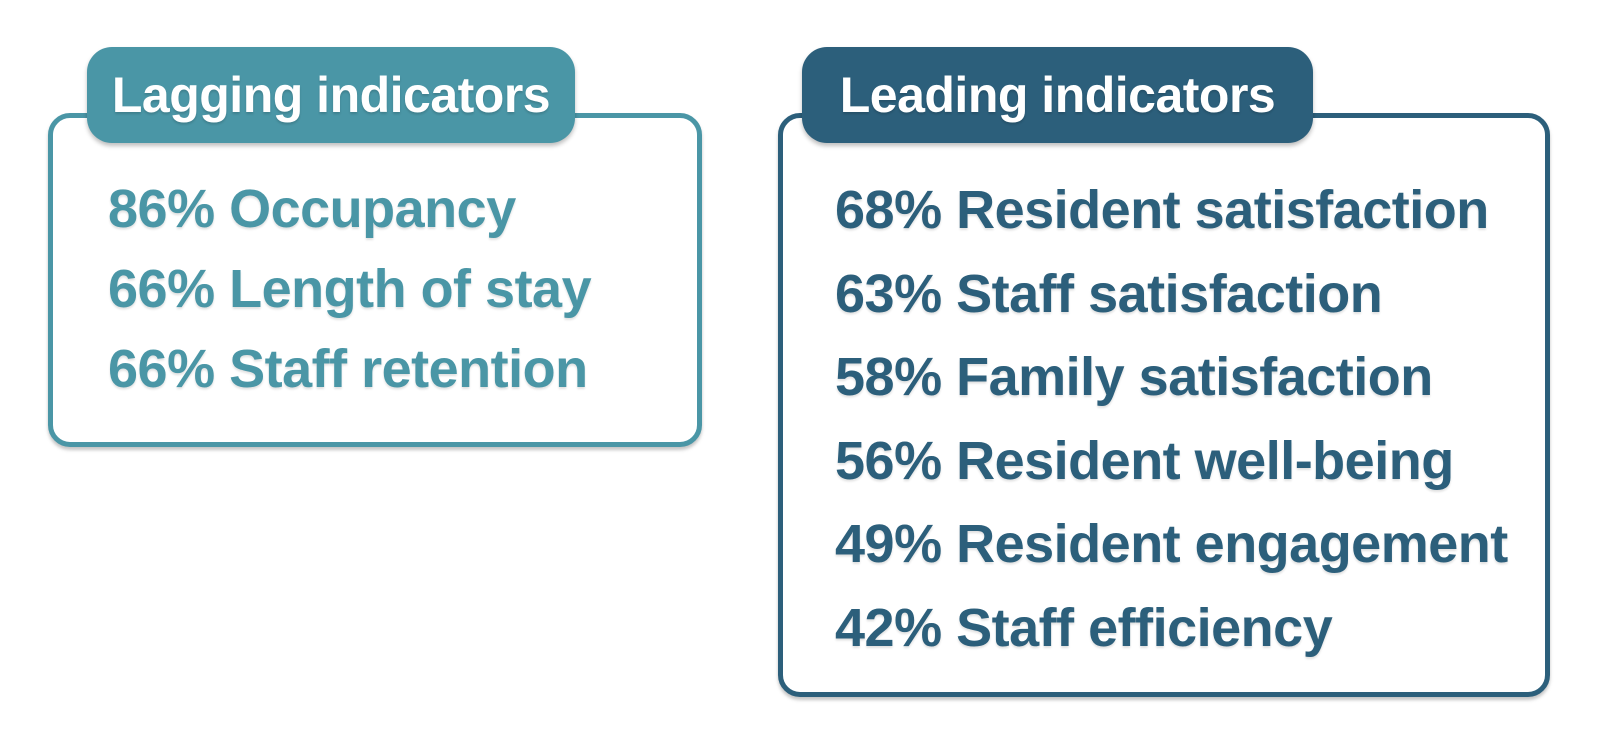 Image resolution: width=1600 pixels, height=736 pixels. I want to click on indicator-item: 56% Resident well-being, so click(1171, 462).